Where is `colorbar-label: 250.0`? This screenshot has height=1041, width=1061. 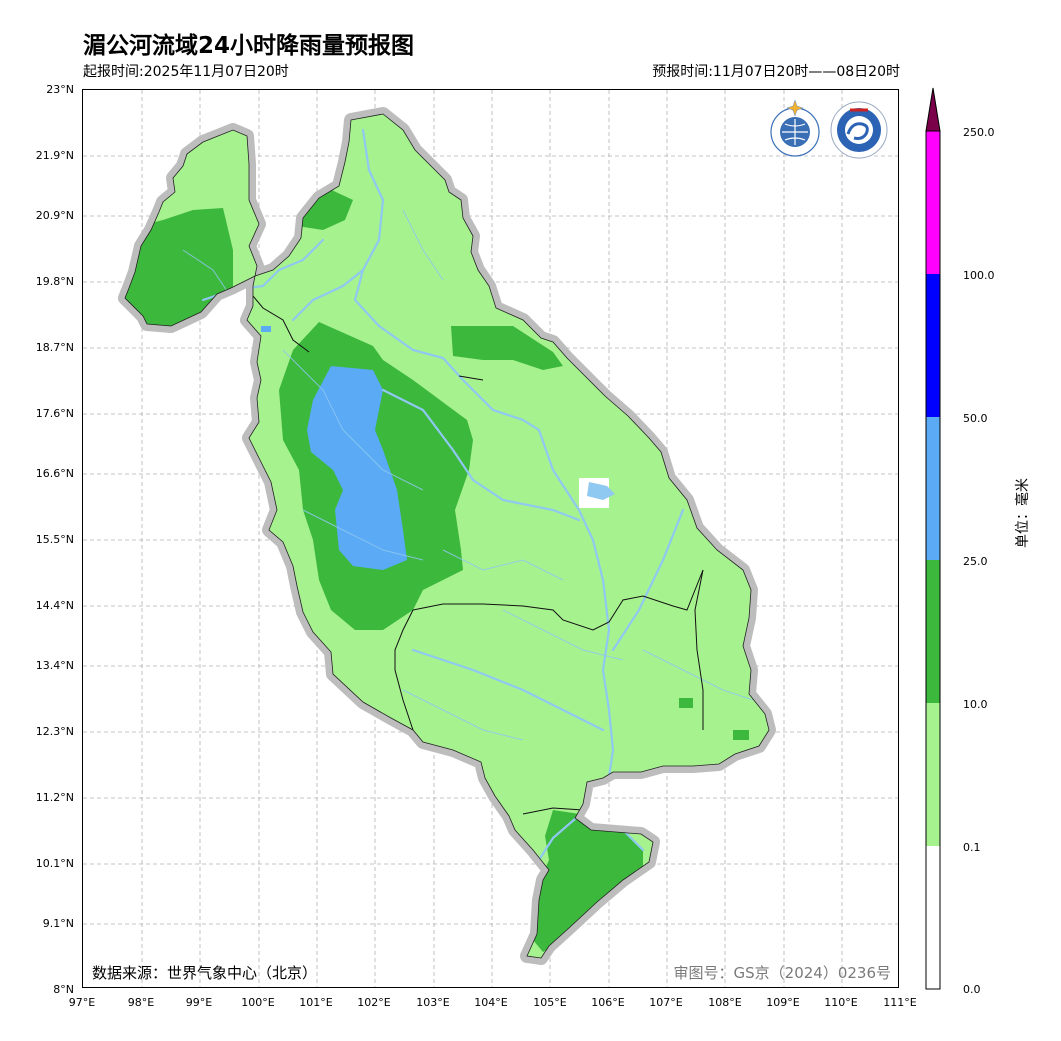
colorbar-label: 250.0 is located at coordinates (979, 132).